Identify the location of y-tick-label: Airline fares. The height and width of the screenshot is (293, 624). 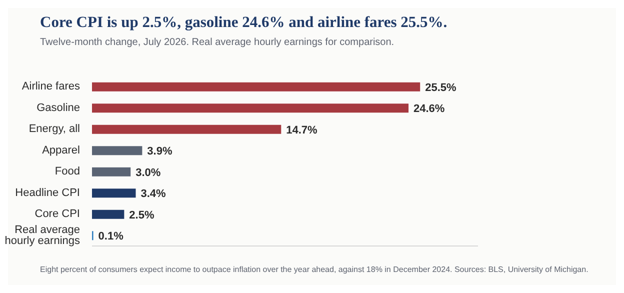
(51, 86).